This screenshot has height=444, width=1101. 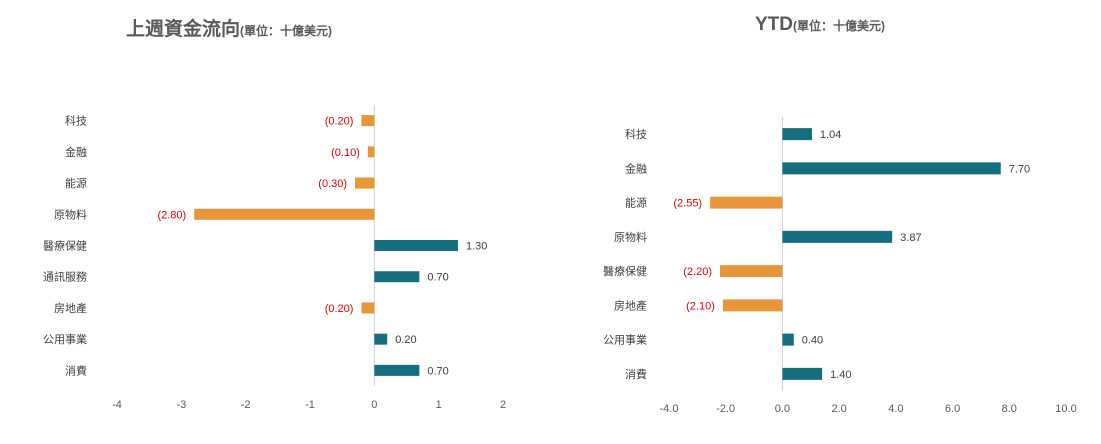 What do you see at coordinates (952, 409) in the screenshot?
I see `x-tick-label: 6.0` at bounding box center [952, 409].